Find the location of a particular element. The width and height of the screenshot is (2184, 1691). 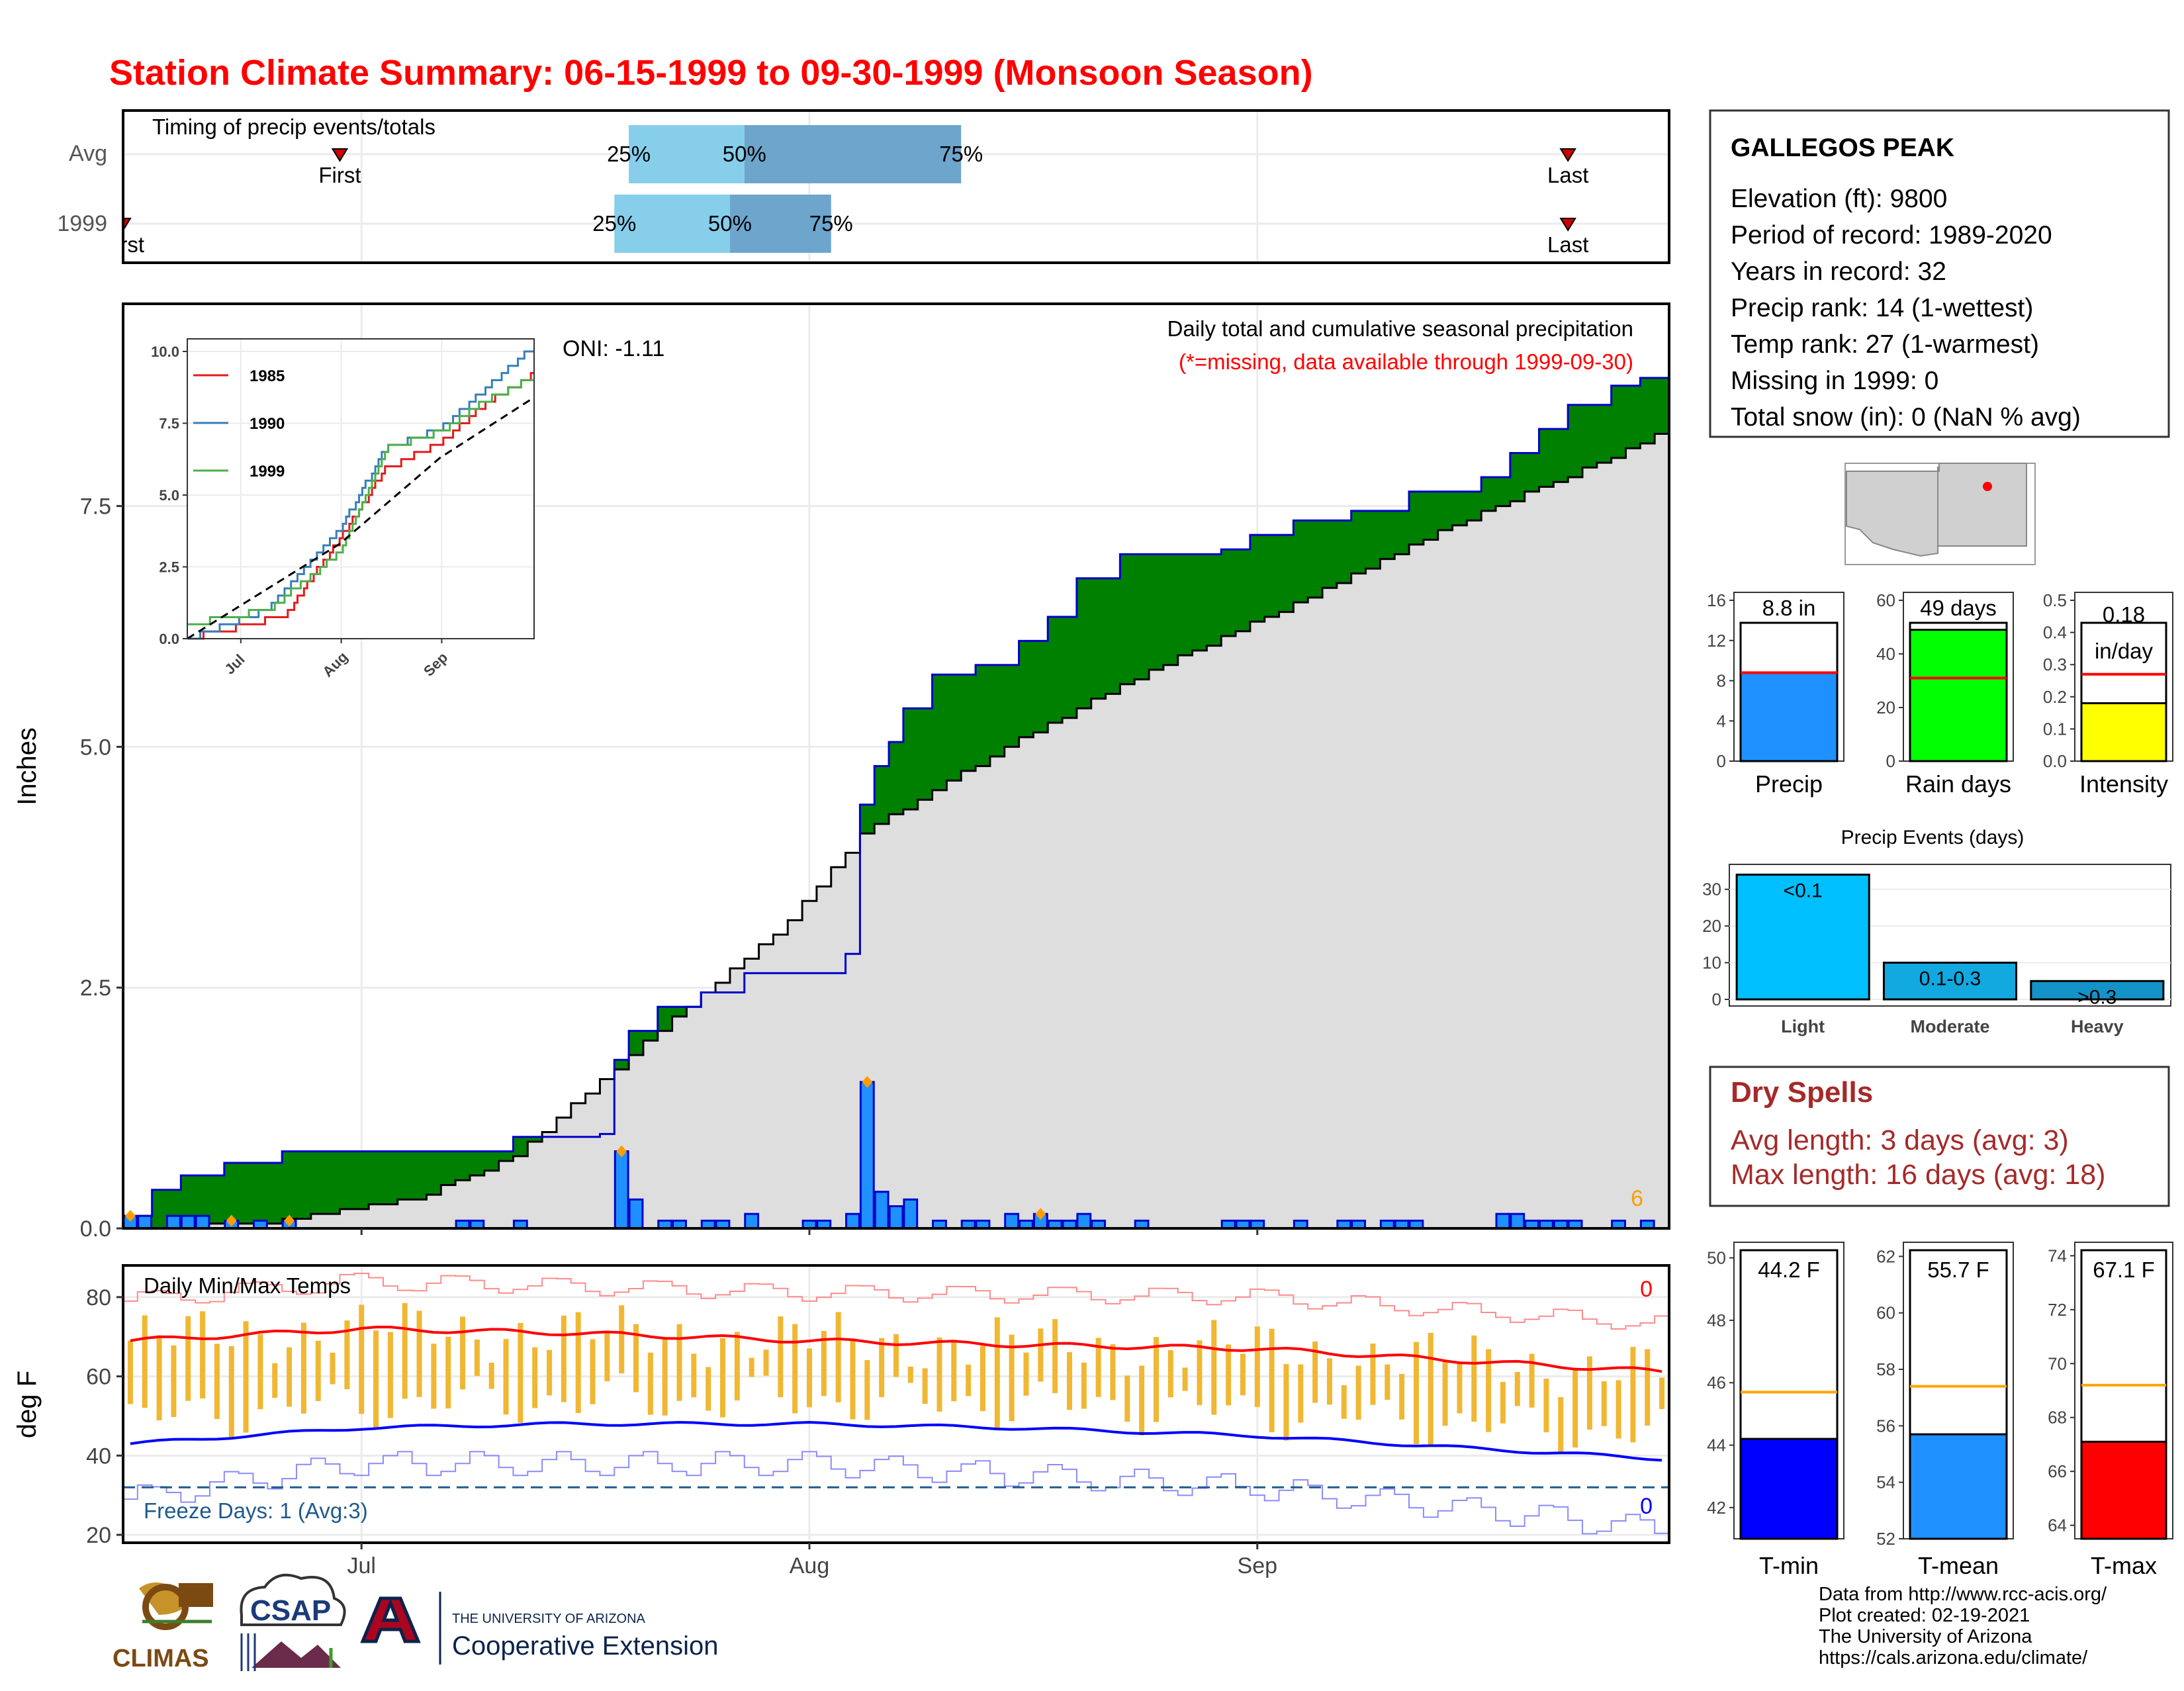

season-bar-label: Intensity is located at coordinates (2123, 784).